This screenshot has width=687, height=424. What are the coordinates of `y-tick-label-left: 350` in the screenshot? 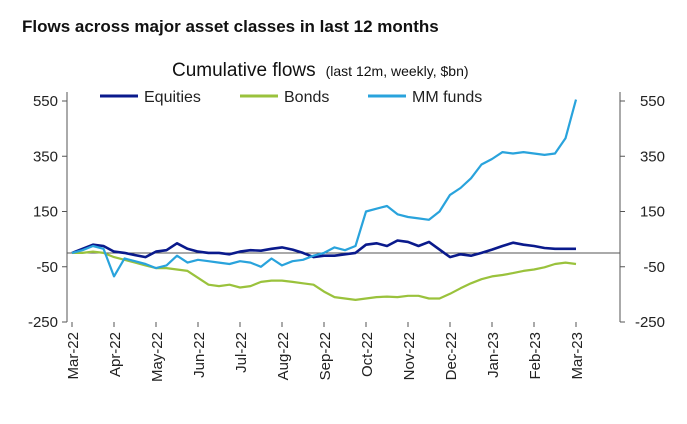 It's located at (45, 156).